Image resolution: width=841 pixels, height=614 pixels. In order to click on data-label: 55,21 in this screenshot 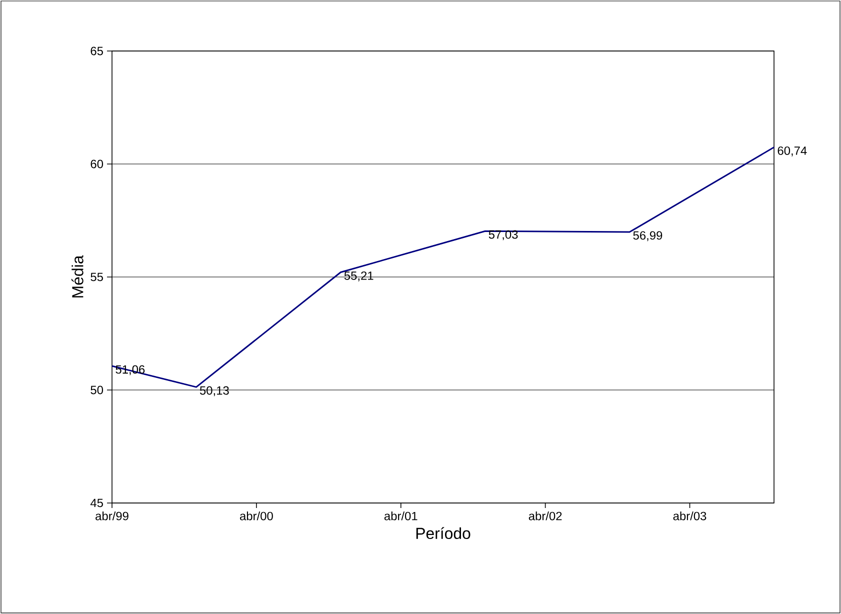, I will do `click(359, 276)`.